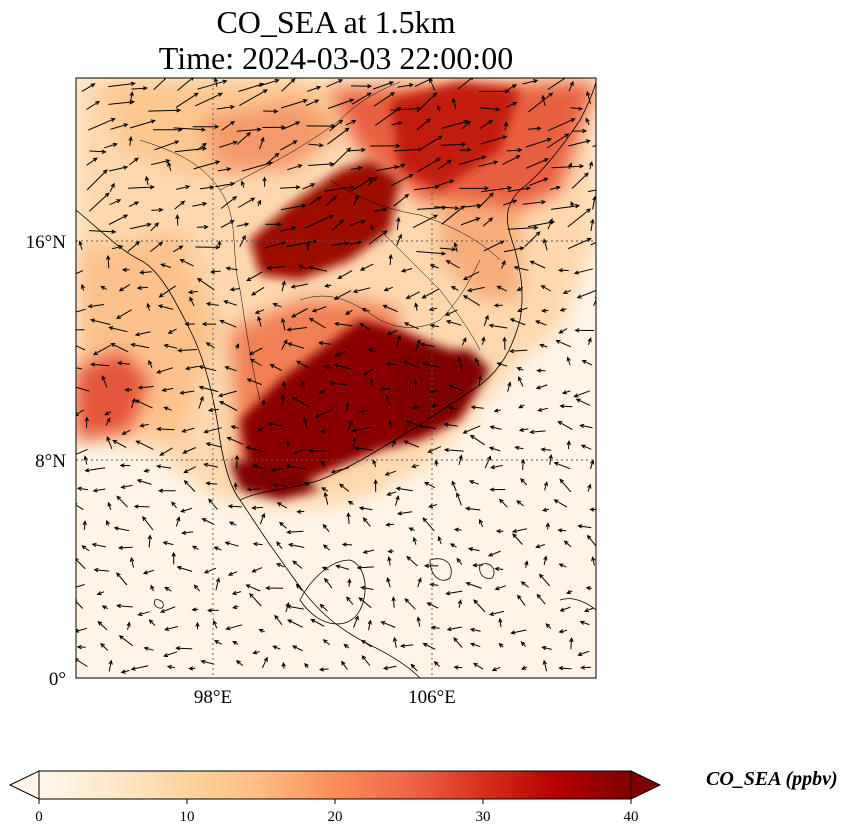 This screenshot has width=854, height=836. Describe the element at coordinates (187, 817) in the screenshot. I see `colorbar-tick-label: 10` at that location.